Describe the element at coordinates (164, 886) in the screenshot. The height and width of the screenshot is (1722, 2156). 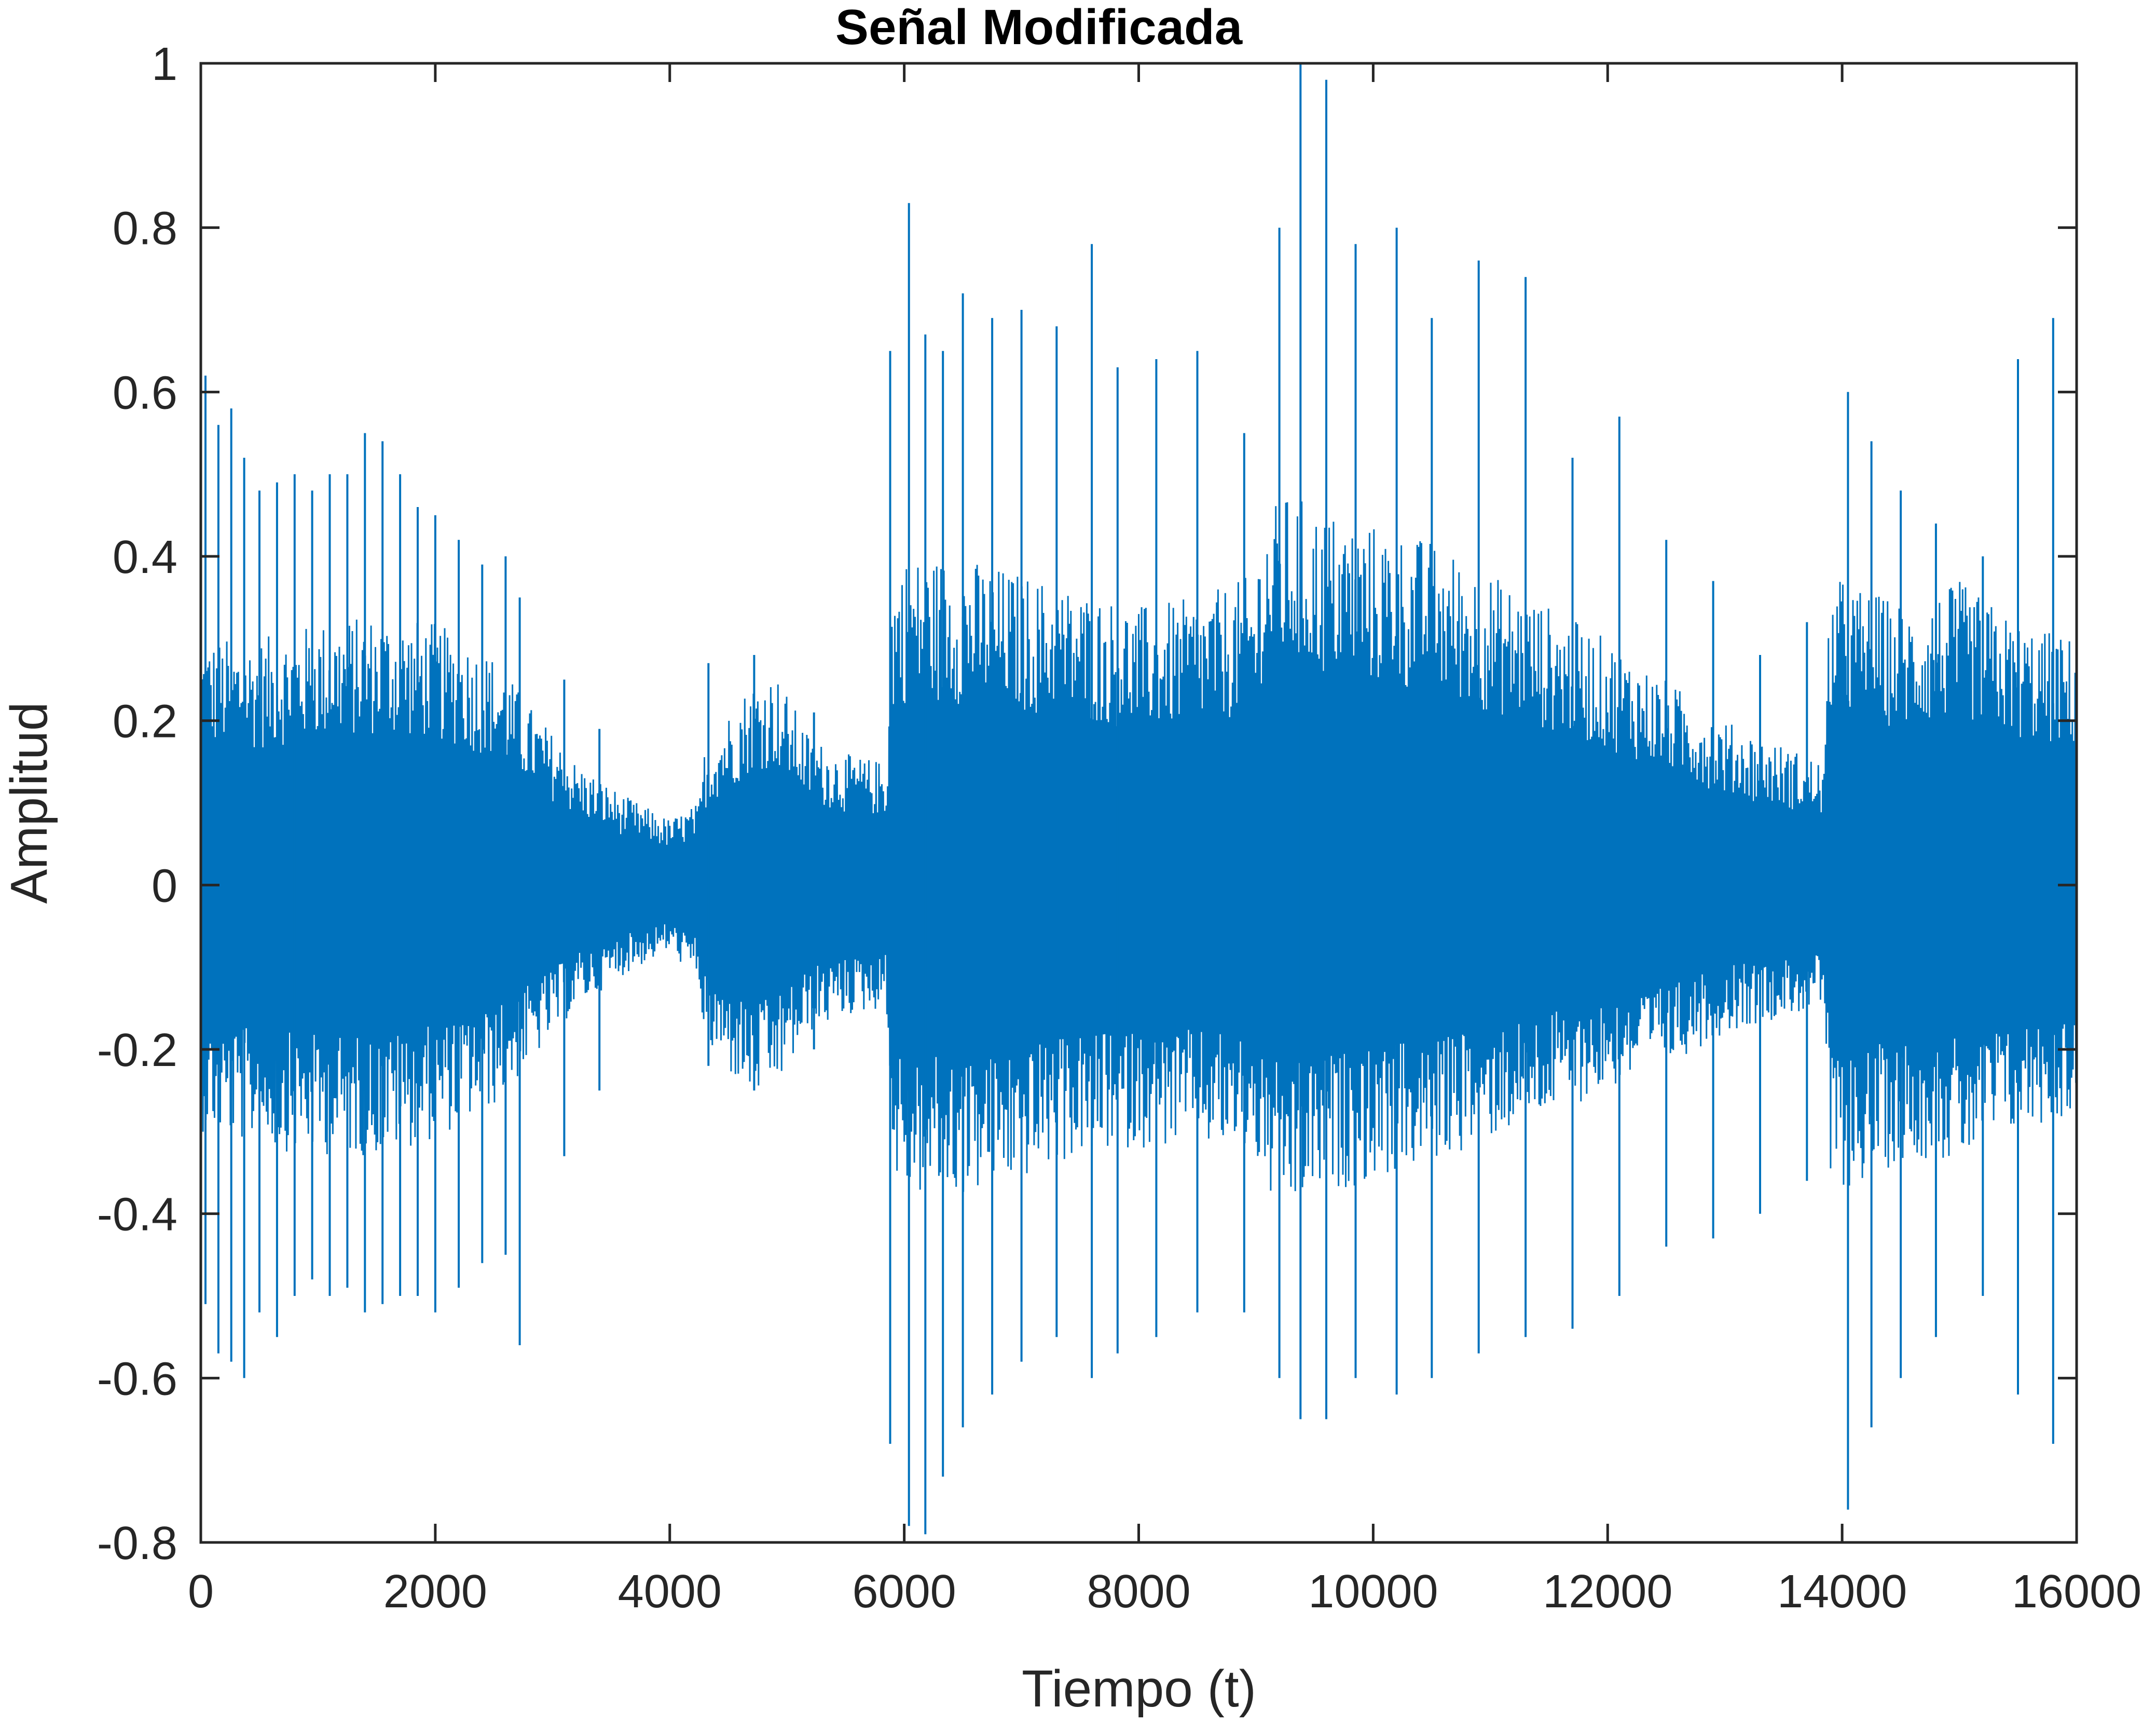
I see `y-tick-label: 0` at that location.